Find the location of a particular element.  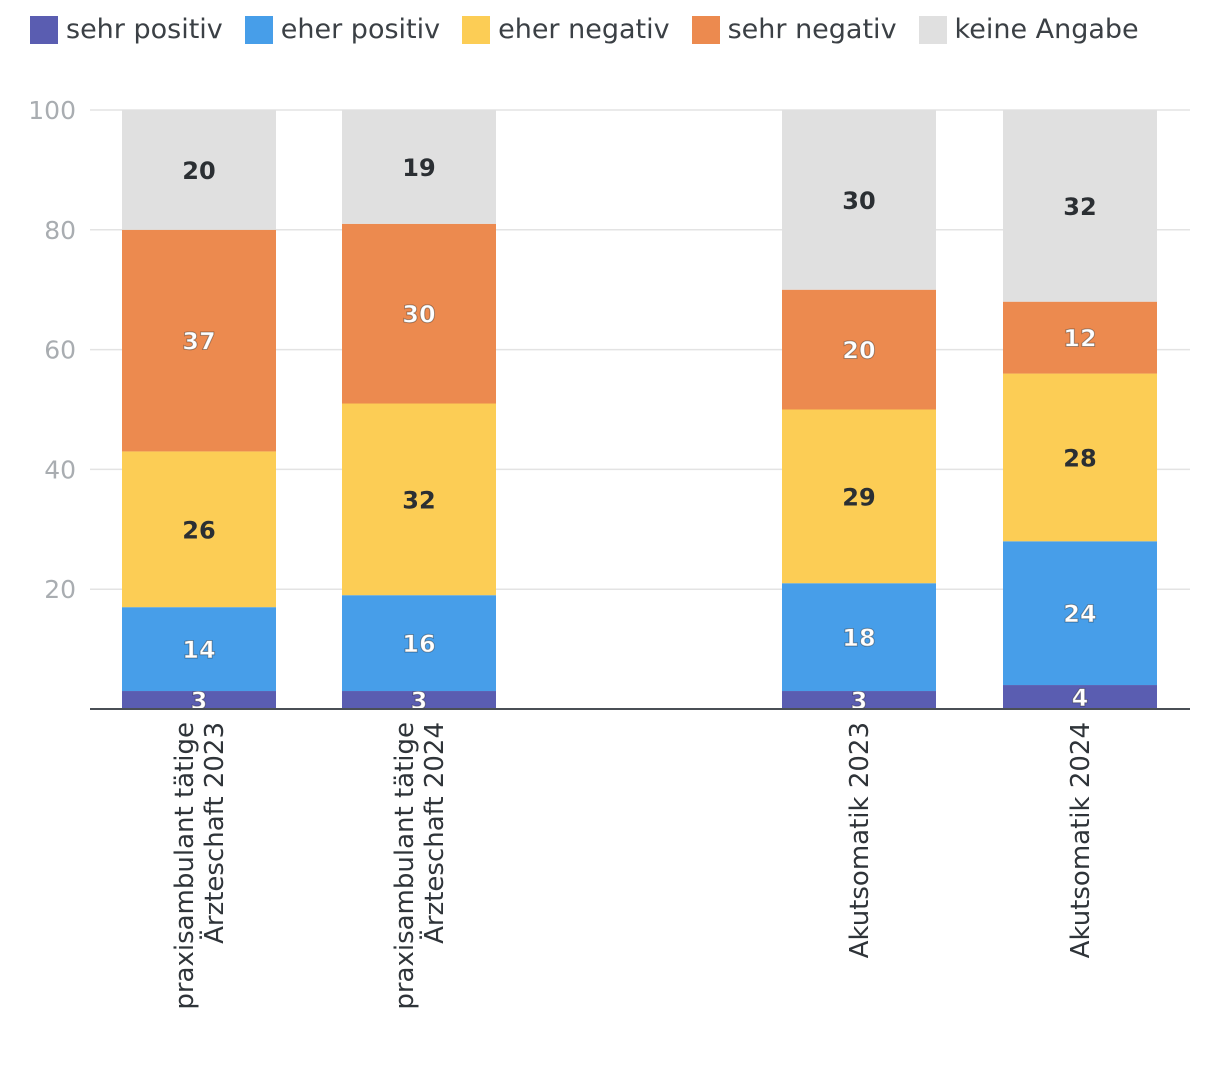

data-label: 37 is located at coordinates (198, 342).